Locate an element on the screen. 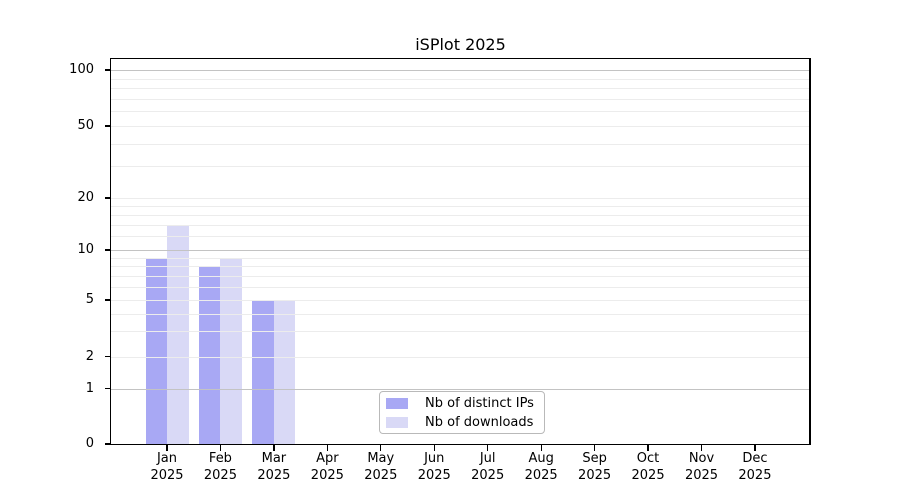  bar-nb-of-distinct-ips-jan is located at coordinates (156, 350).